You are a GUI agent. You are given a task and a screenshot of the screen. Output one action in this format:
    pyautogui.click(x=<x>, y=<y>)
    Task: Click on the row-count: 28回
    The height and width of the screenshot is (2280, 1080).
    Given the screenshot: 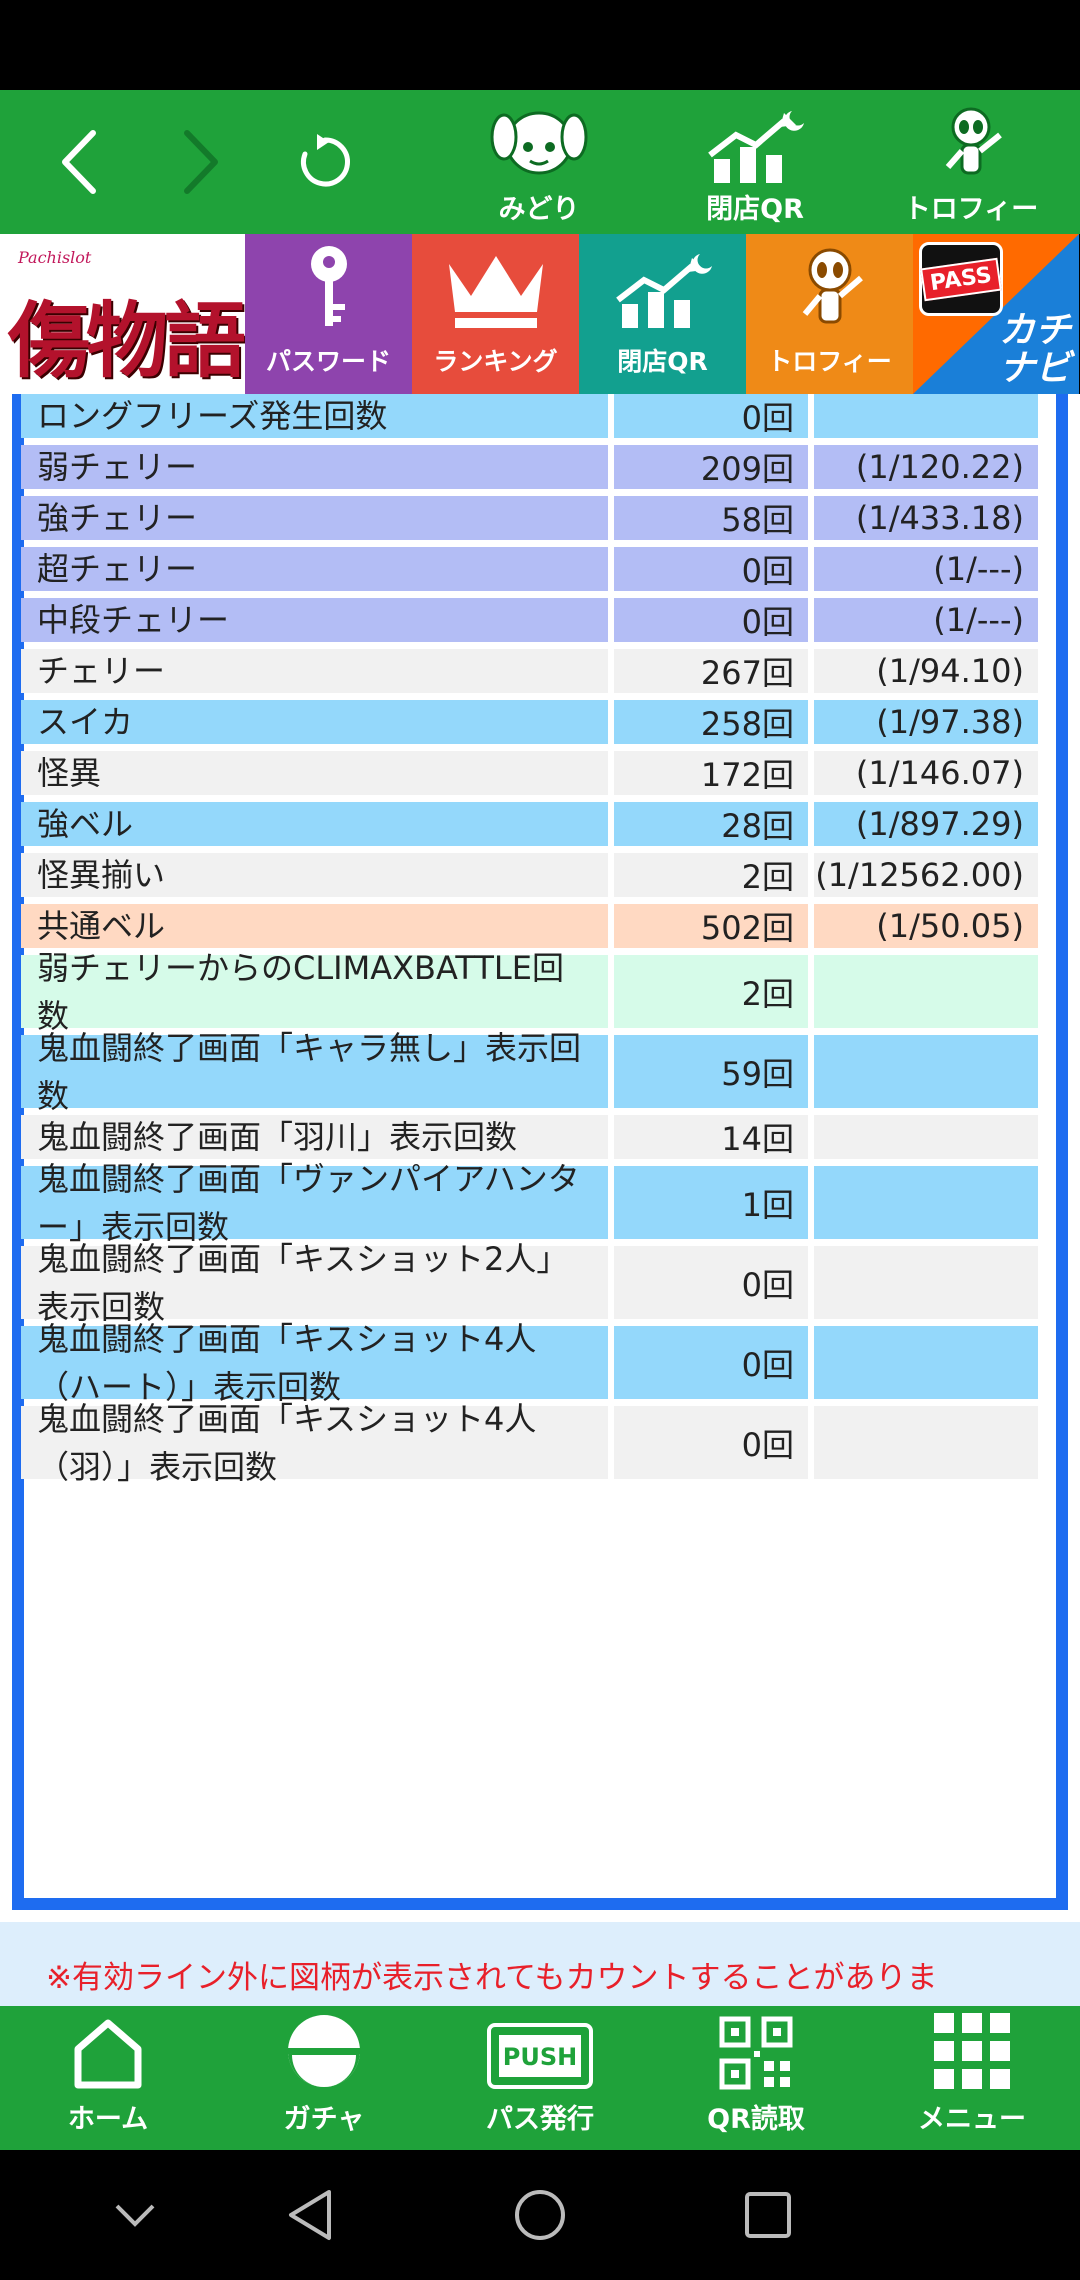 What is the action you would take?
    pyautogui.click(x=711, y=824)
    